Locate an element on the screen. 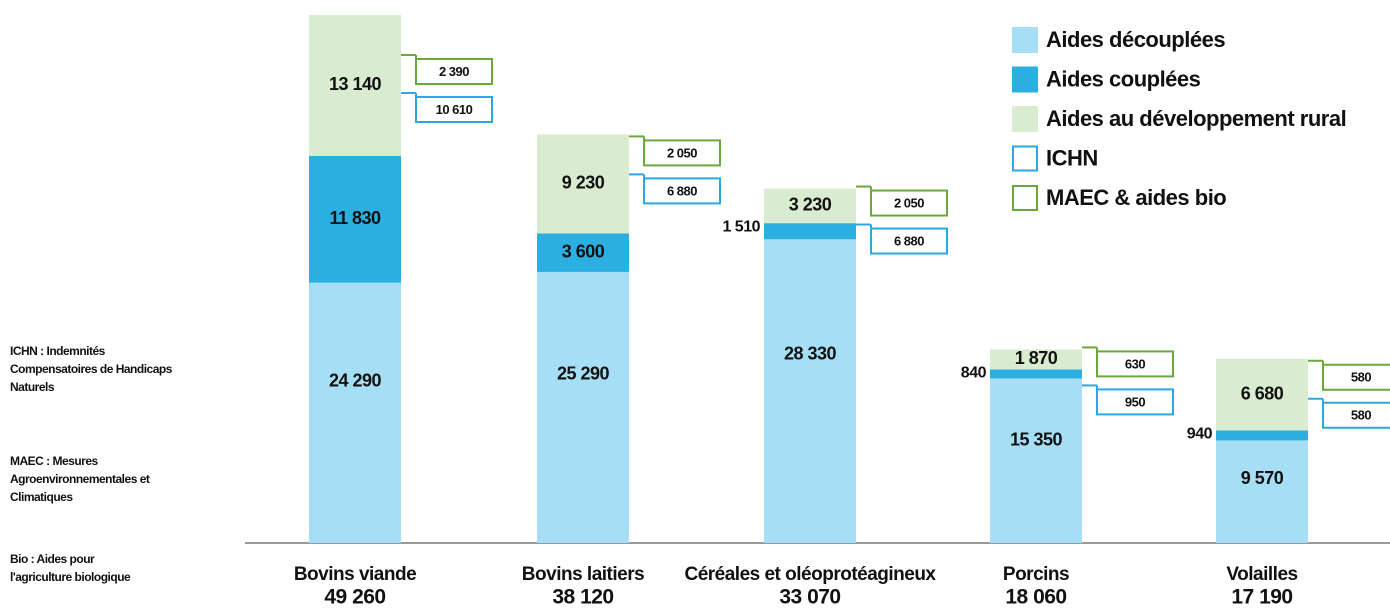 The height and width of the screenshot is (609, 1390). total-label: 33 070 is located at coordinates (809, 597).